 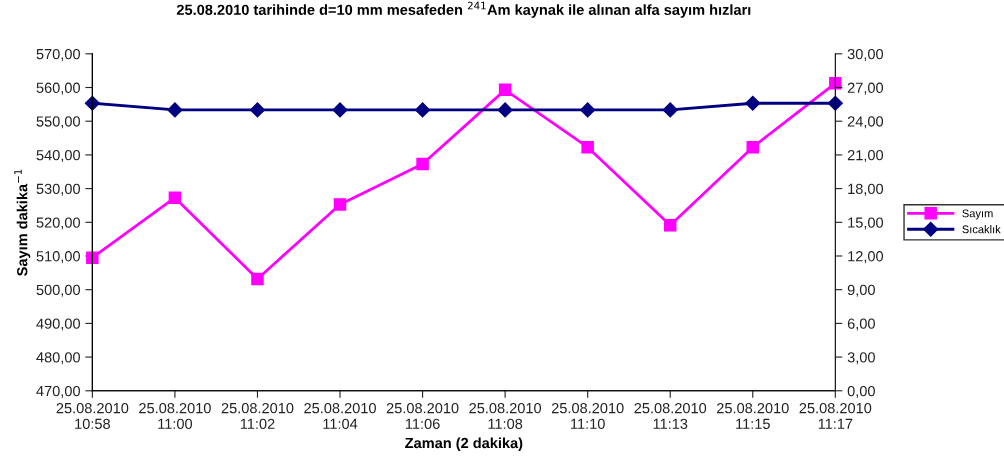 What do you see at coordinates (58, 156) in the screenshot?
I see `y-tick-label: 540,00` at bounding box center [58, 156].